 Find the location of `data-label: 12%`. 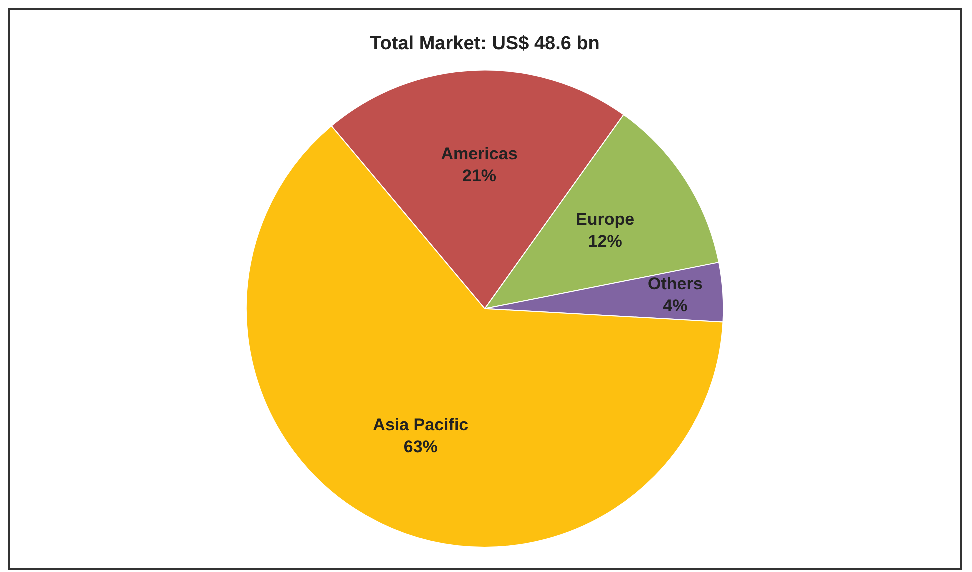

data-label: 12% is located at coordinates (605, 242).